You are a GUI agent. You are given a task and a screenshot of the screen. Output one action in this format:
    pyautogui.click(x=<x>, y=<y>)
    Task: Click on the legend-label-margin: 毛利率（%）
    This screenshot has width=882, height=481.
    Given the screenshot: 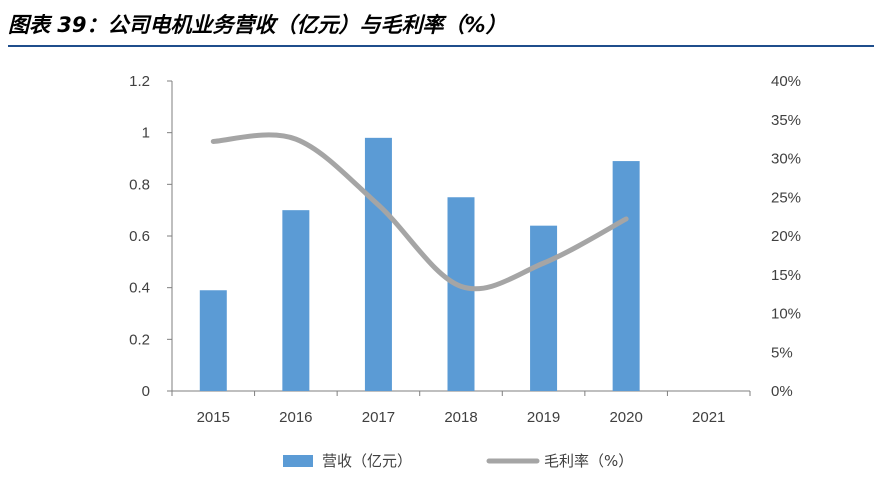 What is the action you would take?
    pyautogui.click(x=588, y=461)
    